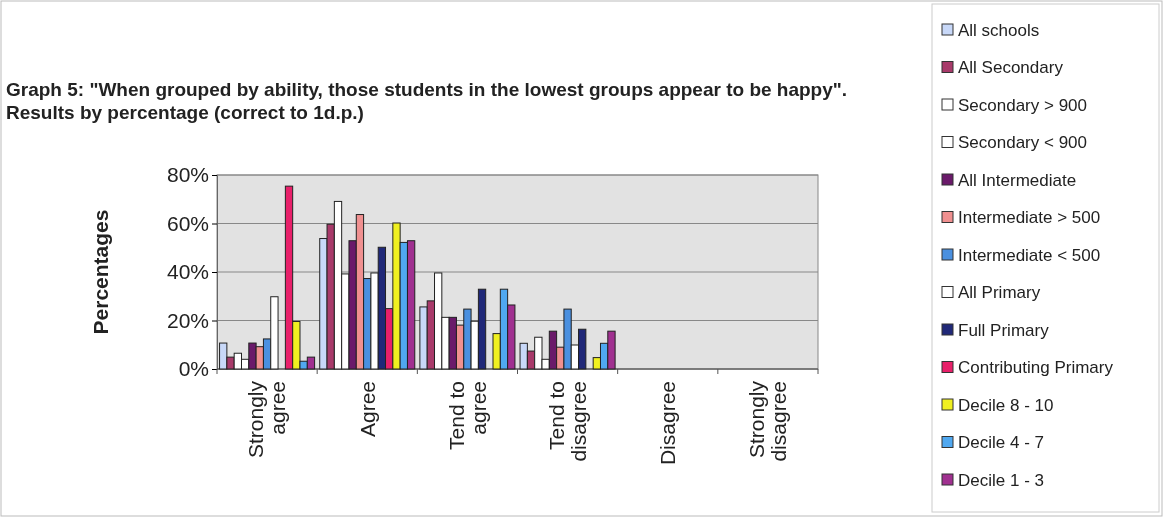 The image size is (1163, 517). Describe the element at coordinates (999, 30) in the screenshot. I see `legend-label: All schools` at that location.